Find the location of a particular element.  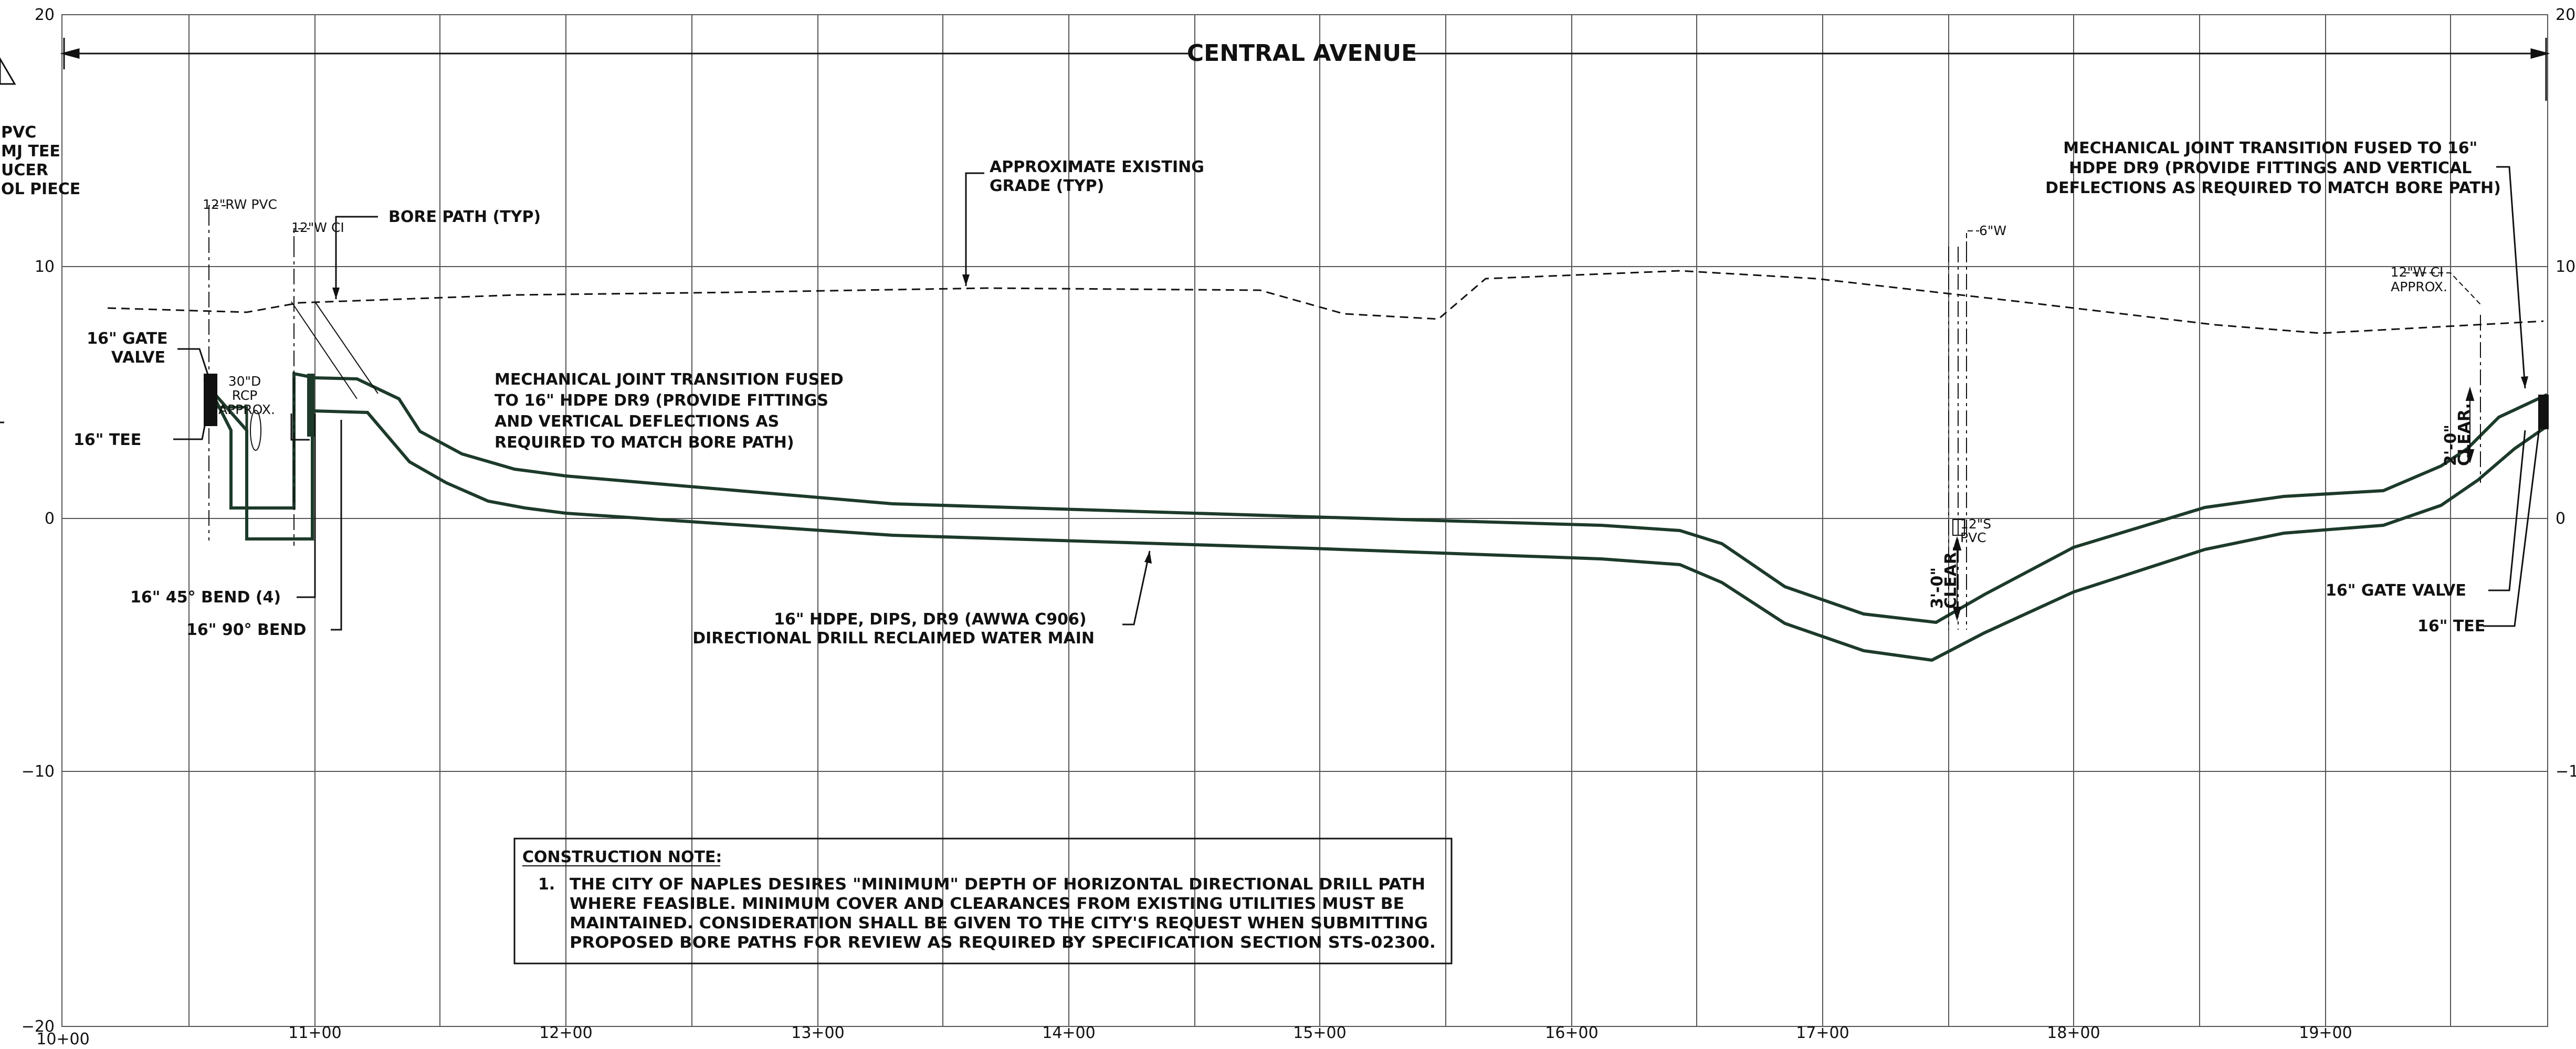

w-ci-right-label: 12"W CI APPROX. is located at coordinates (2419, 279).